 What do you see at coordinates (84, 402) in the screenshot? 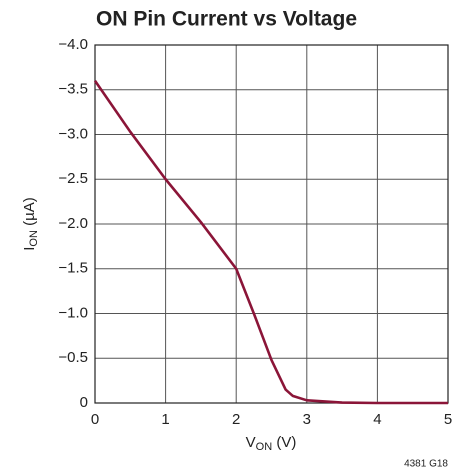
I see `y-tick-label: 0` at bounding box center [84, 402].